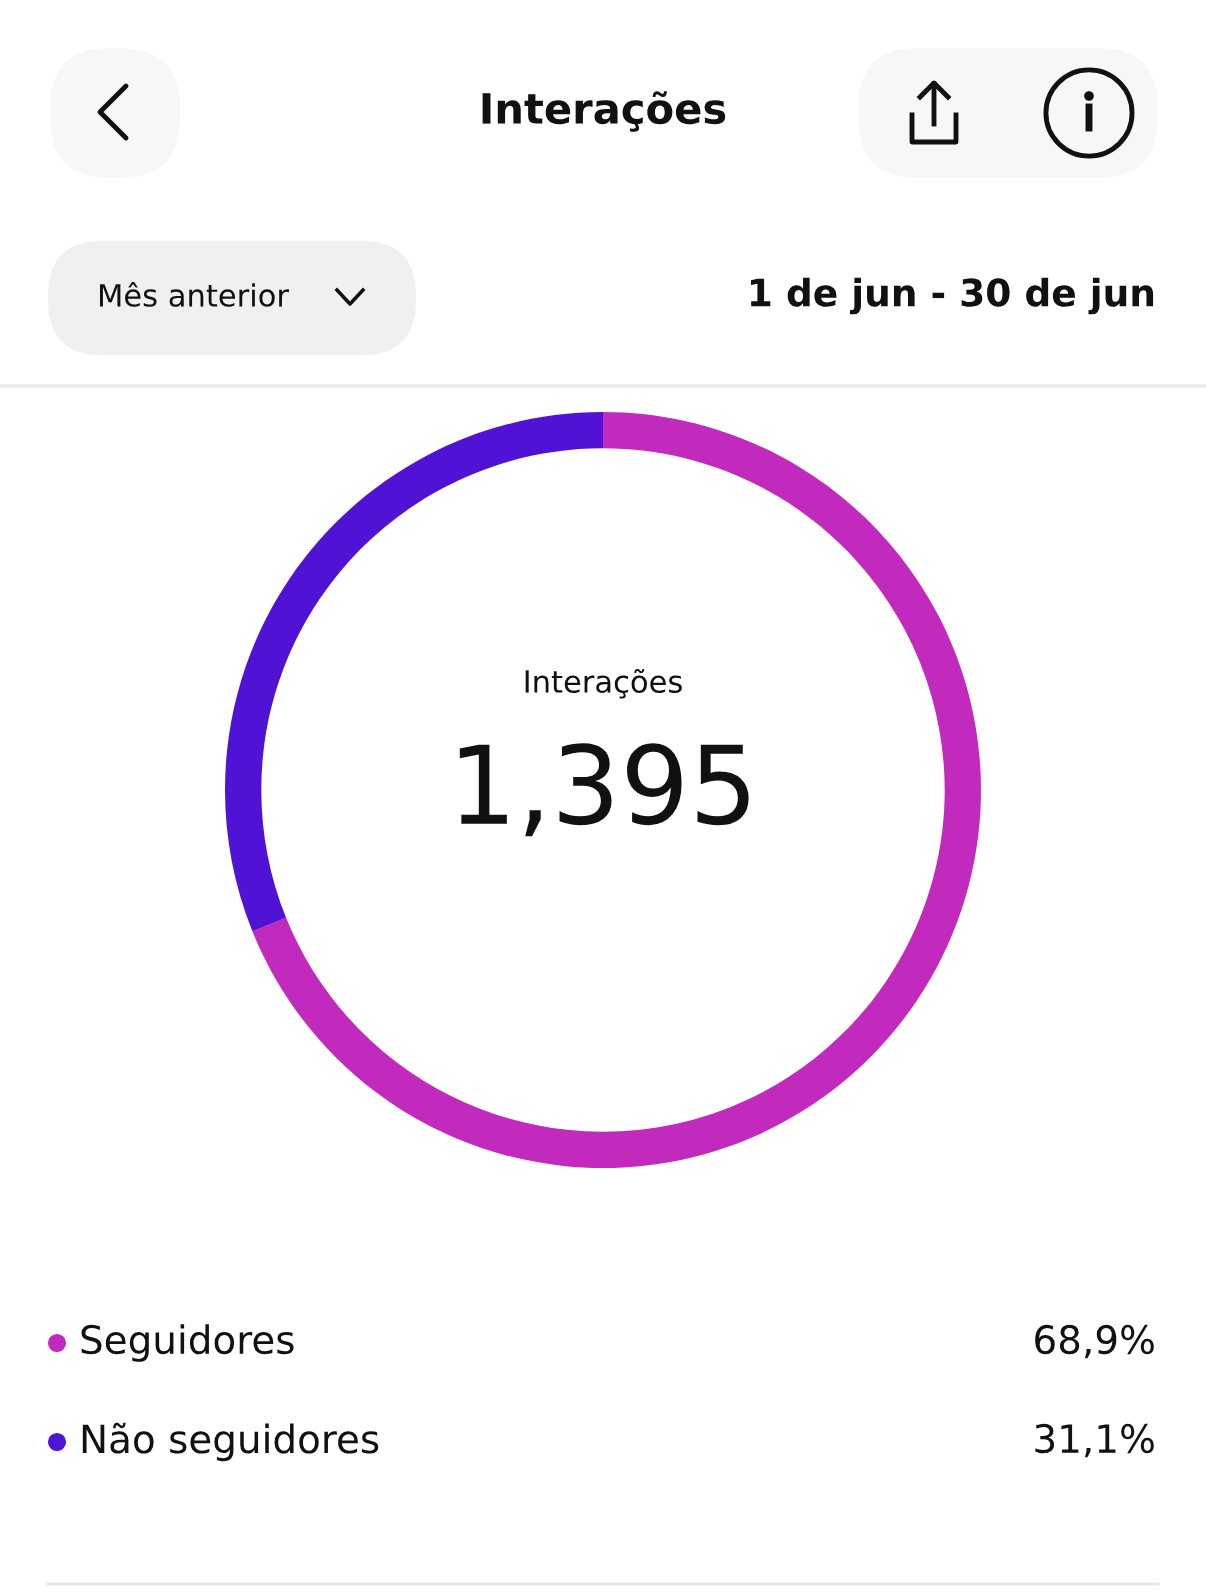  I want to click on legend-label: Não seguidores, so click(230, 1442).